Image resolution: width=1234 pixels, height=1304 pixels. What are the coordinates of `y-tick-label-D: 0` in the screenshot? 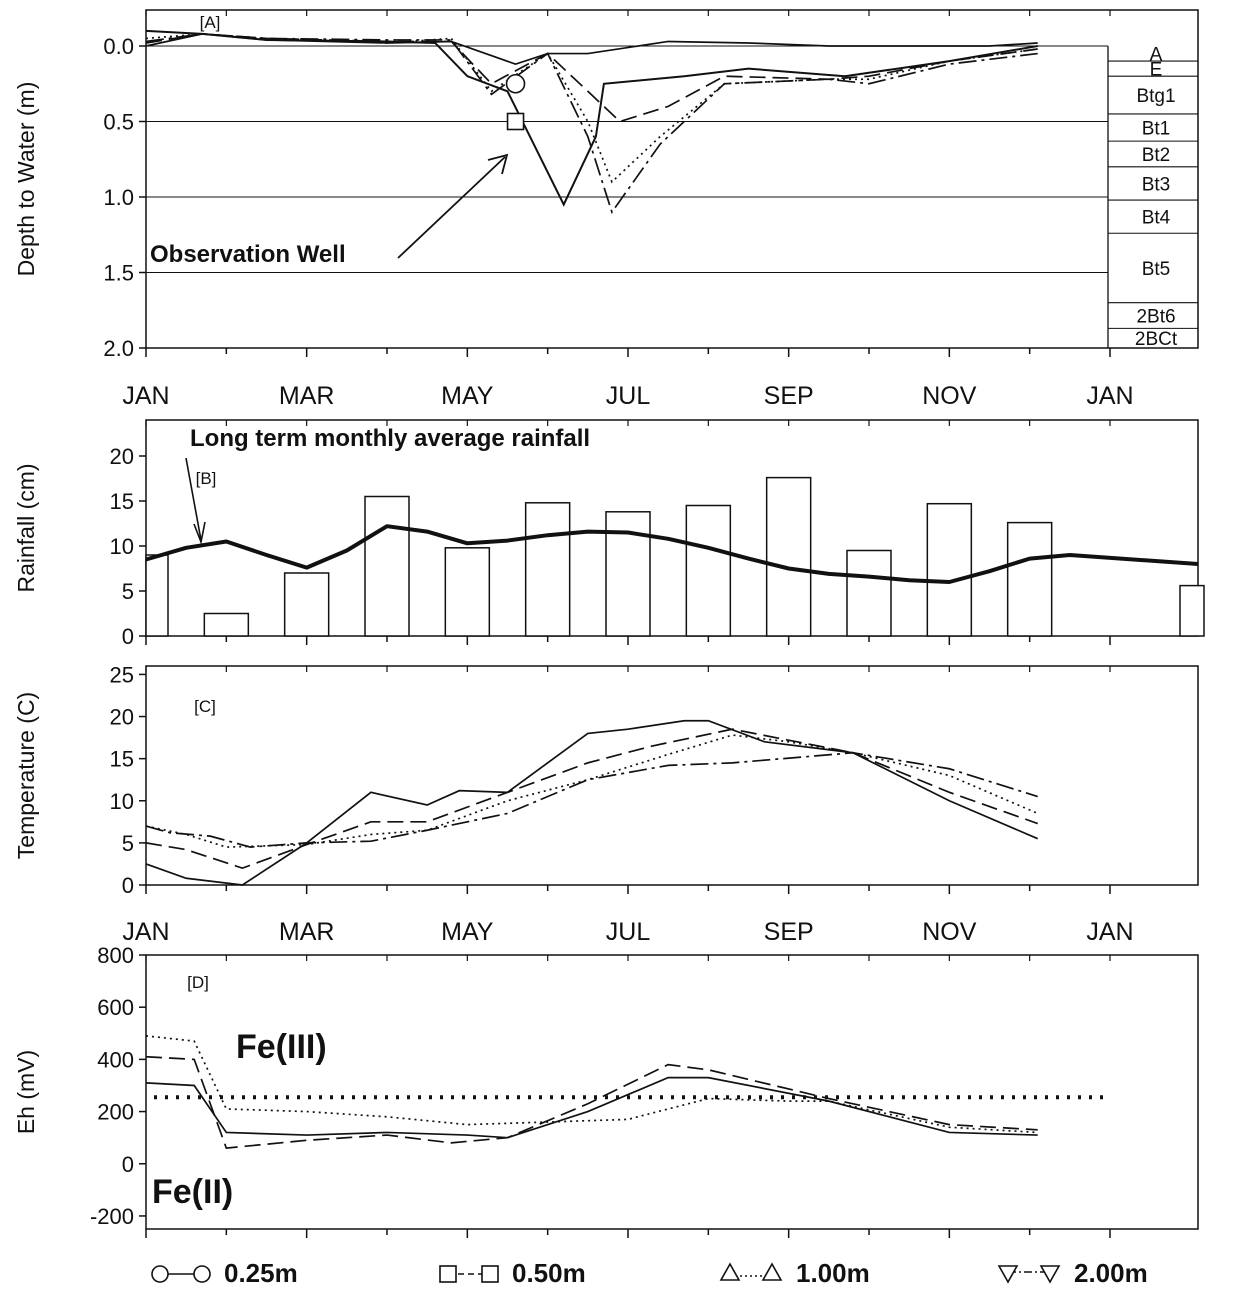 It's located at (128, 1164).